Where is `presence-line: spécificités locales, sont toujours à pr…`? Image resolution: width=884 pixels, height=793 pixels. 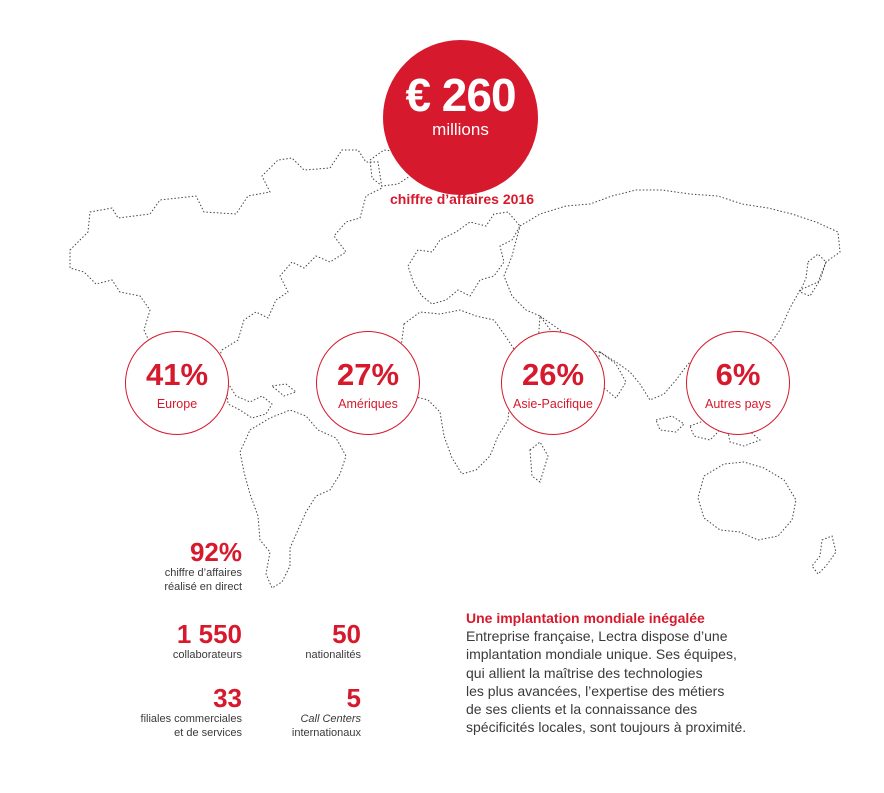
presence-line: spécificités locales, sont toujours à pr… is located at coordinates (606, 727).